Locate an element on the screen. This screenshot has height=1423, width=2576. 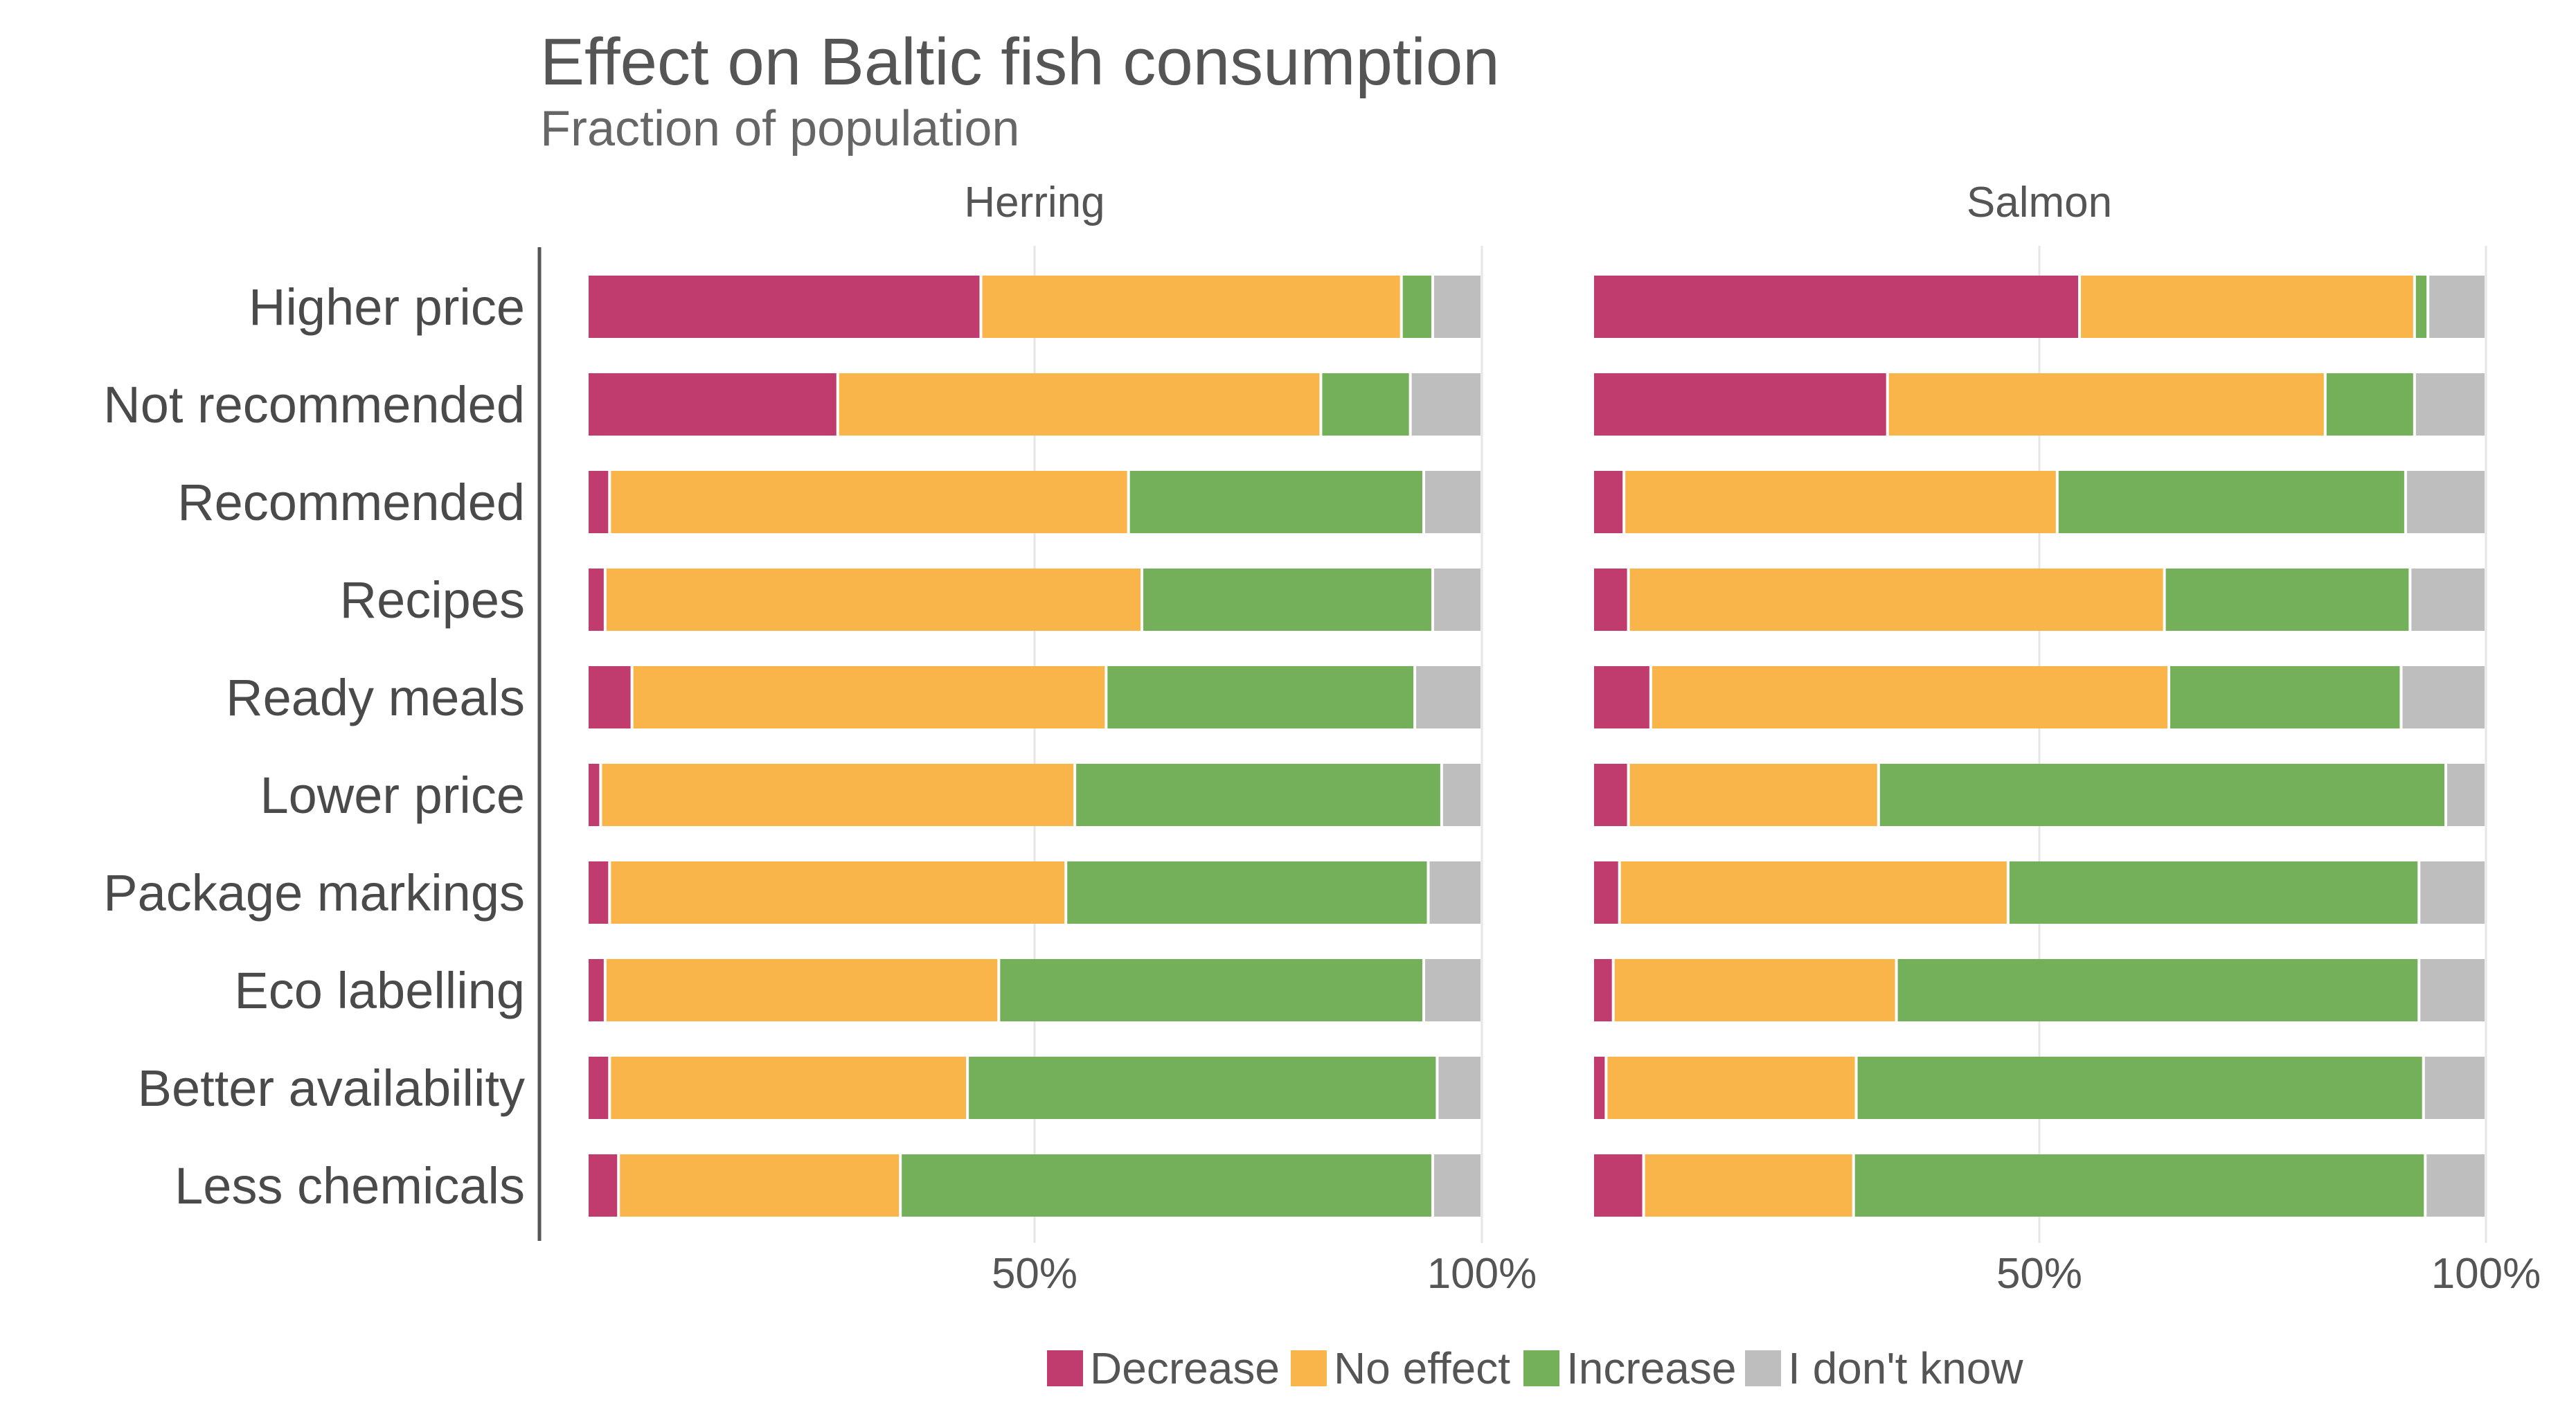
category-label: Less chemicals is located at coordinates (350, 1186).